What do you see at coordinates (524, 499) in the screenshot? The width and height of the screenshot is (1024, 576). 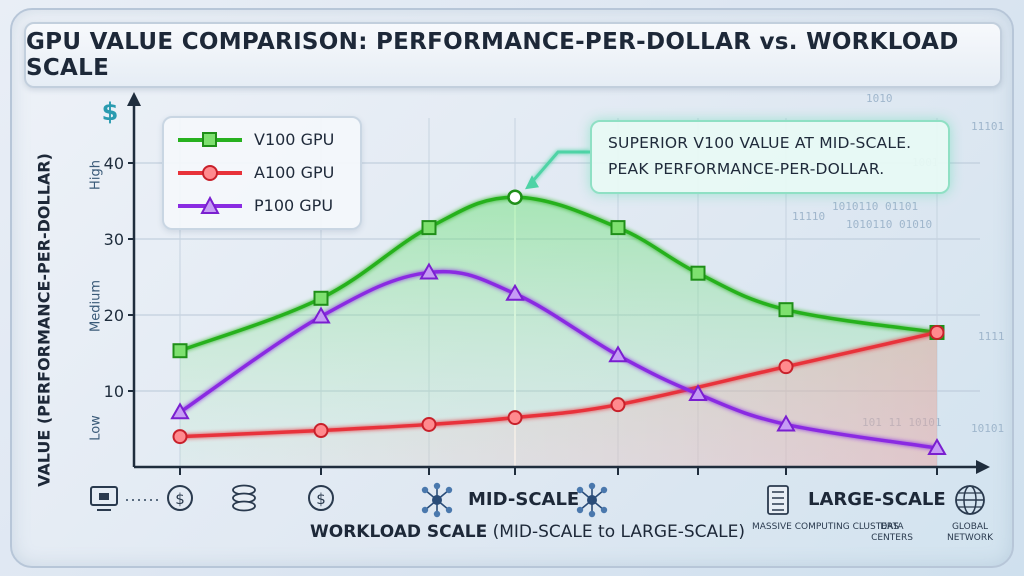 I see `mid-scale-label: MID-SCALE` at bounding box center [524, 499].